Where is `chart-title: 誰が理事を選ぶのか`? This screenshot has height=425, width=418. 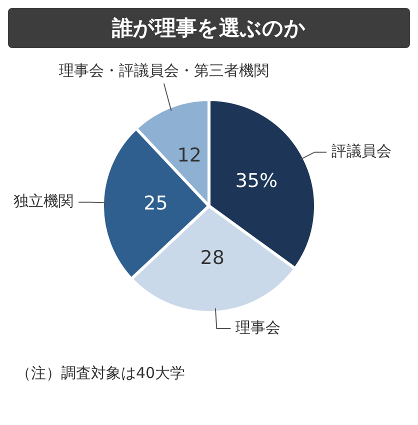
chart-title: 誰が理事を選ぶのか is located at coordinates (209, 28).